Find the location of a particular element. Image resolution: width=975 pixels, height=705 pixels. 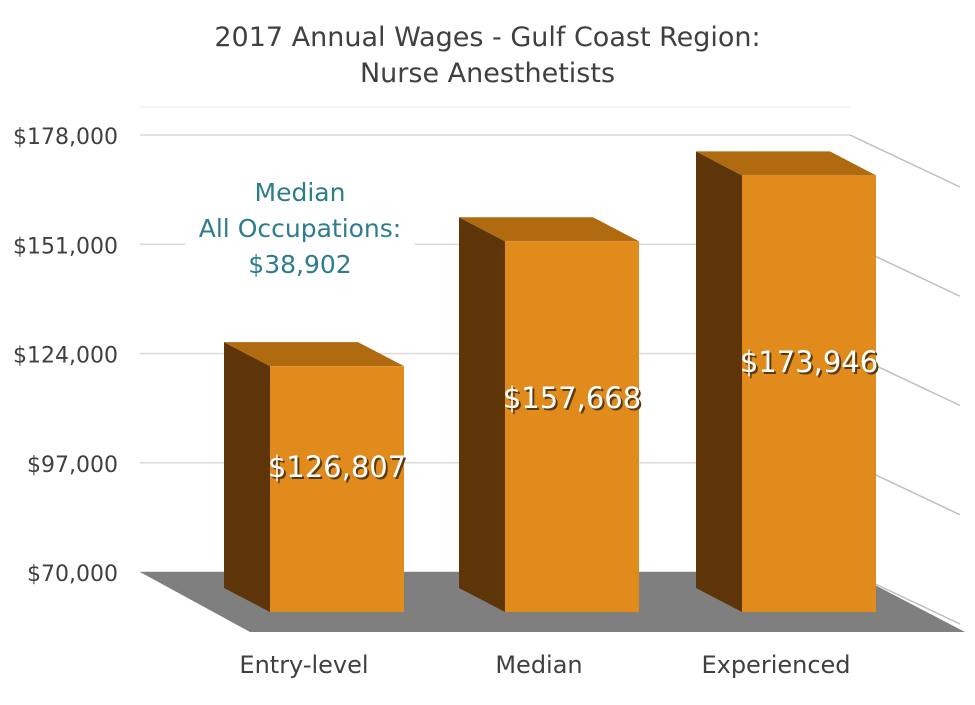

y-tick-label: $151,000 is located at coordinates (65, 246).